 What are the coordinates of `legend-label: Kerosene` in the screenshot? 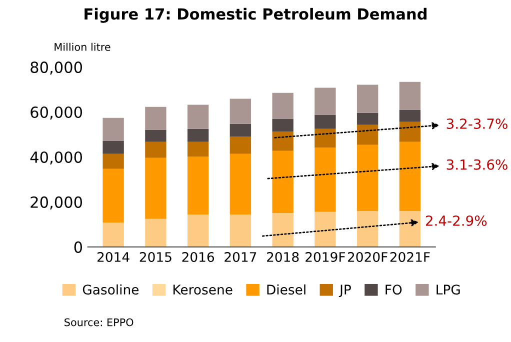 It's located at (203, 289).